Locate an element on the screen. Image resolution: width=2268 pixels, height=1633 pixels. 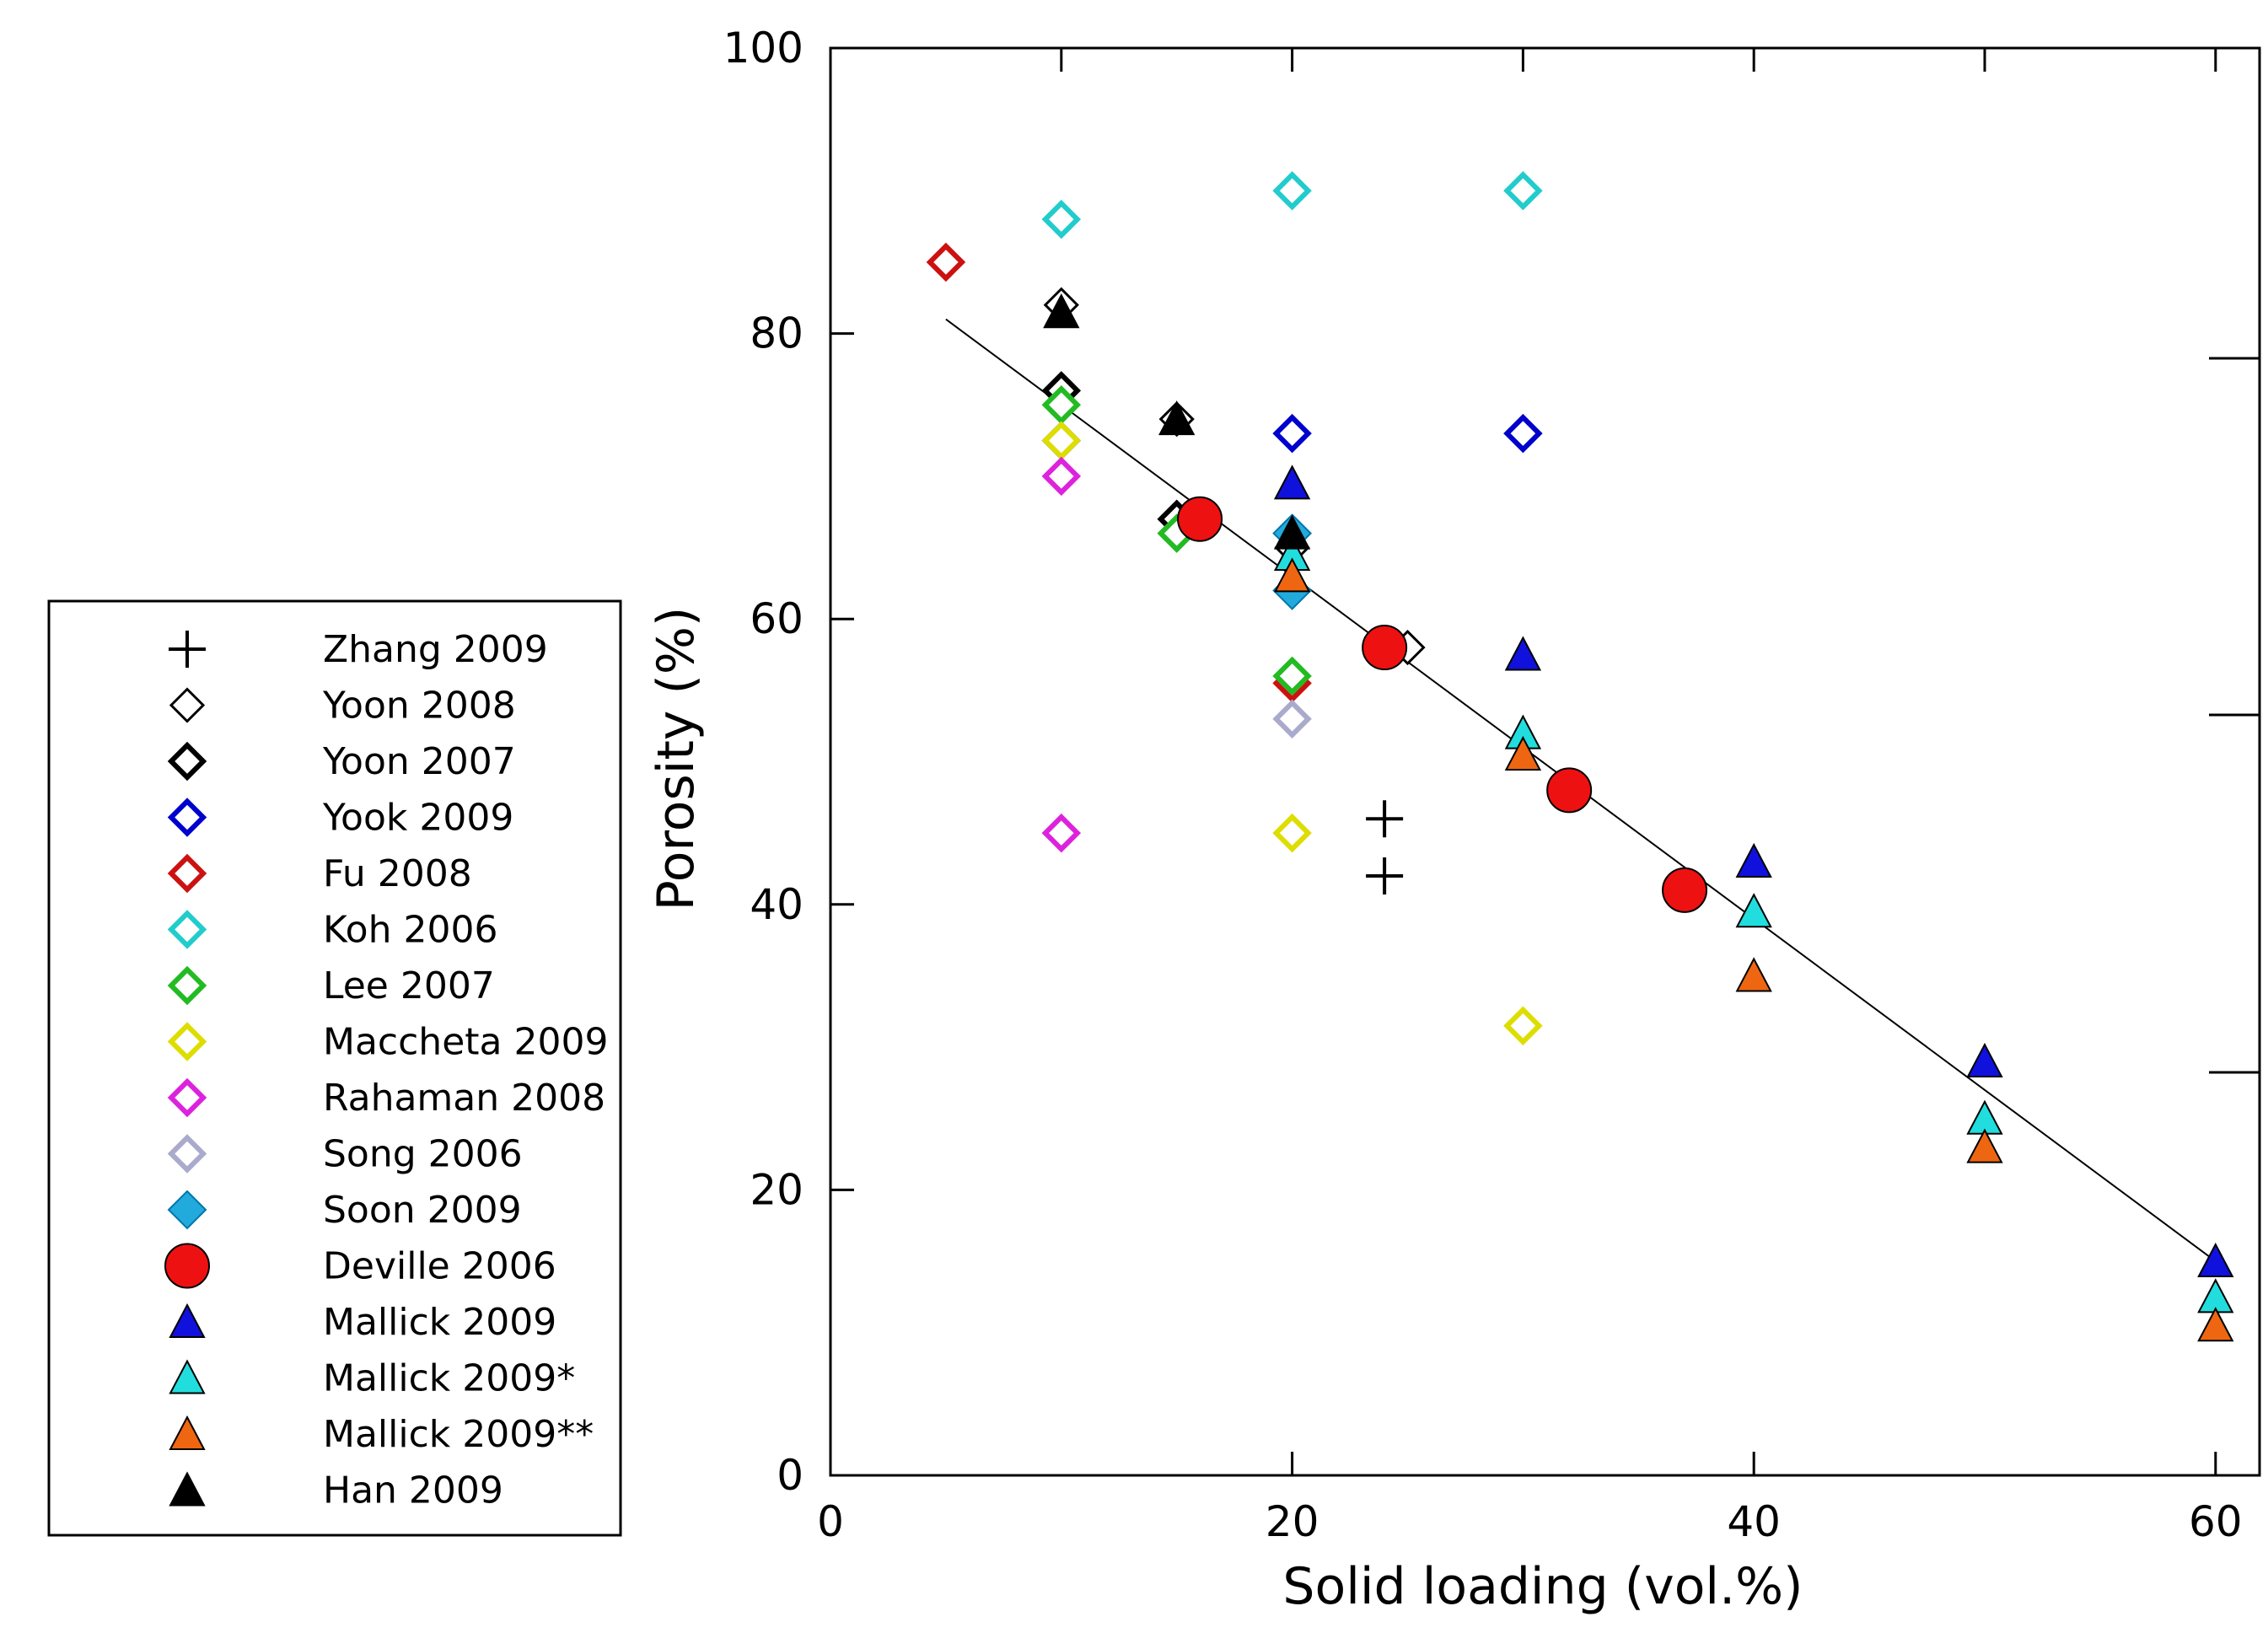
legend-item: Deville 2006 is located at coordinates (360, 1266).